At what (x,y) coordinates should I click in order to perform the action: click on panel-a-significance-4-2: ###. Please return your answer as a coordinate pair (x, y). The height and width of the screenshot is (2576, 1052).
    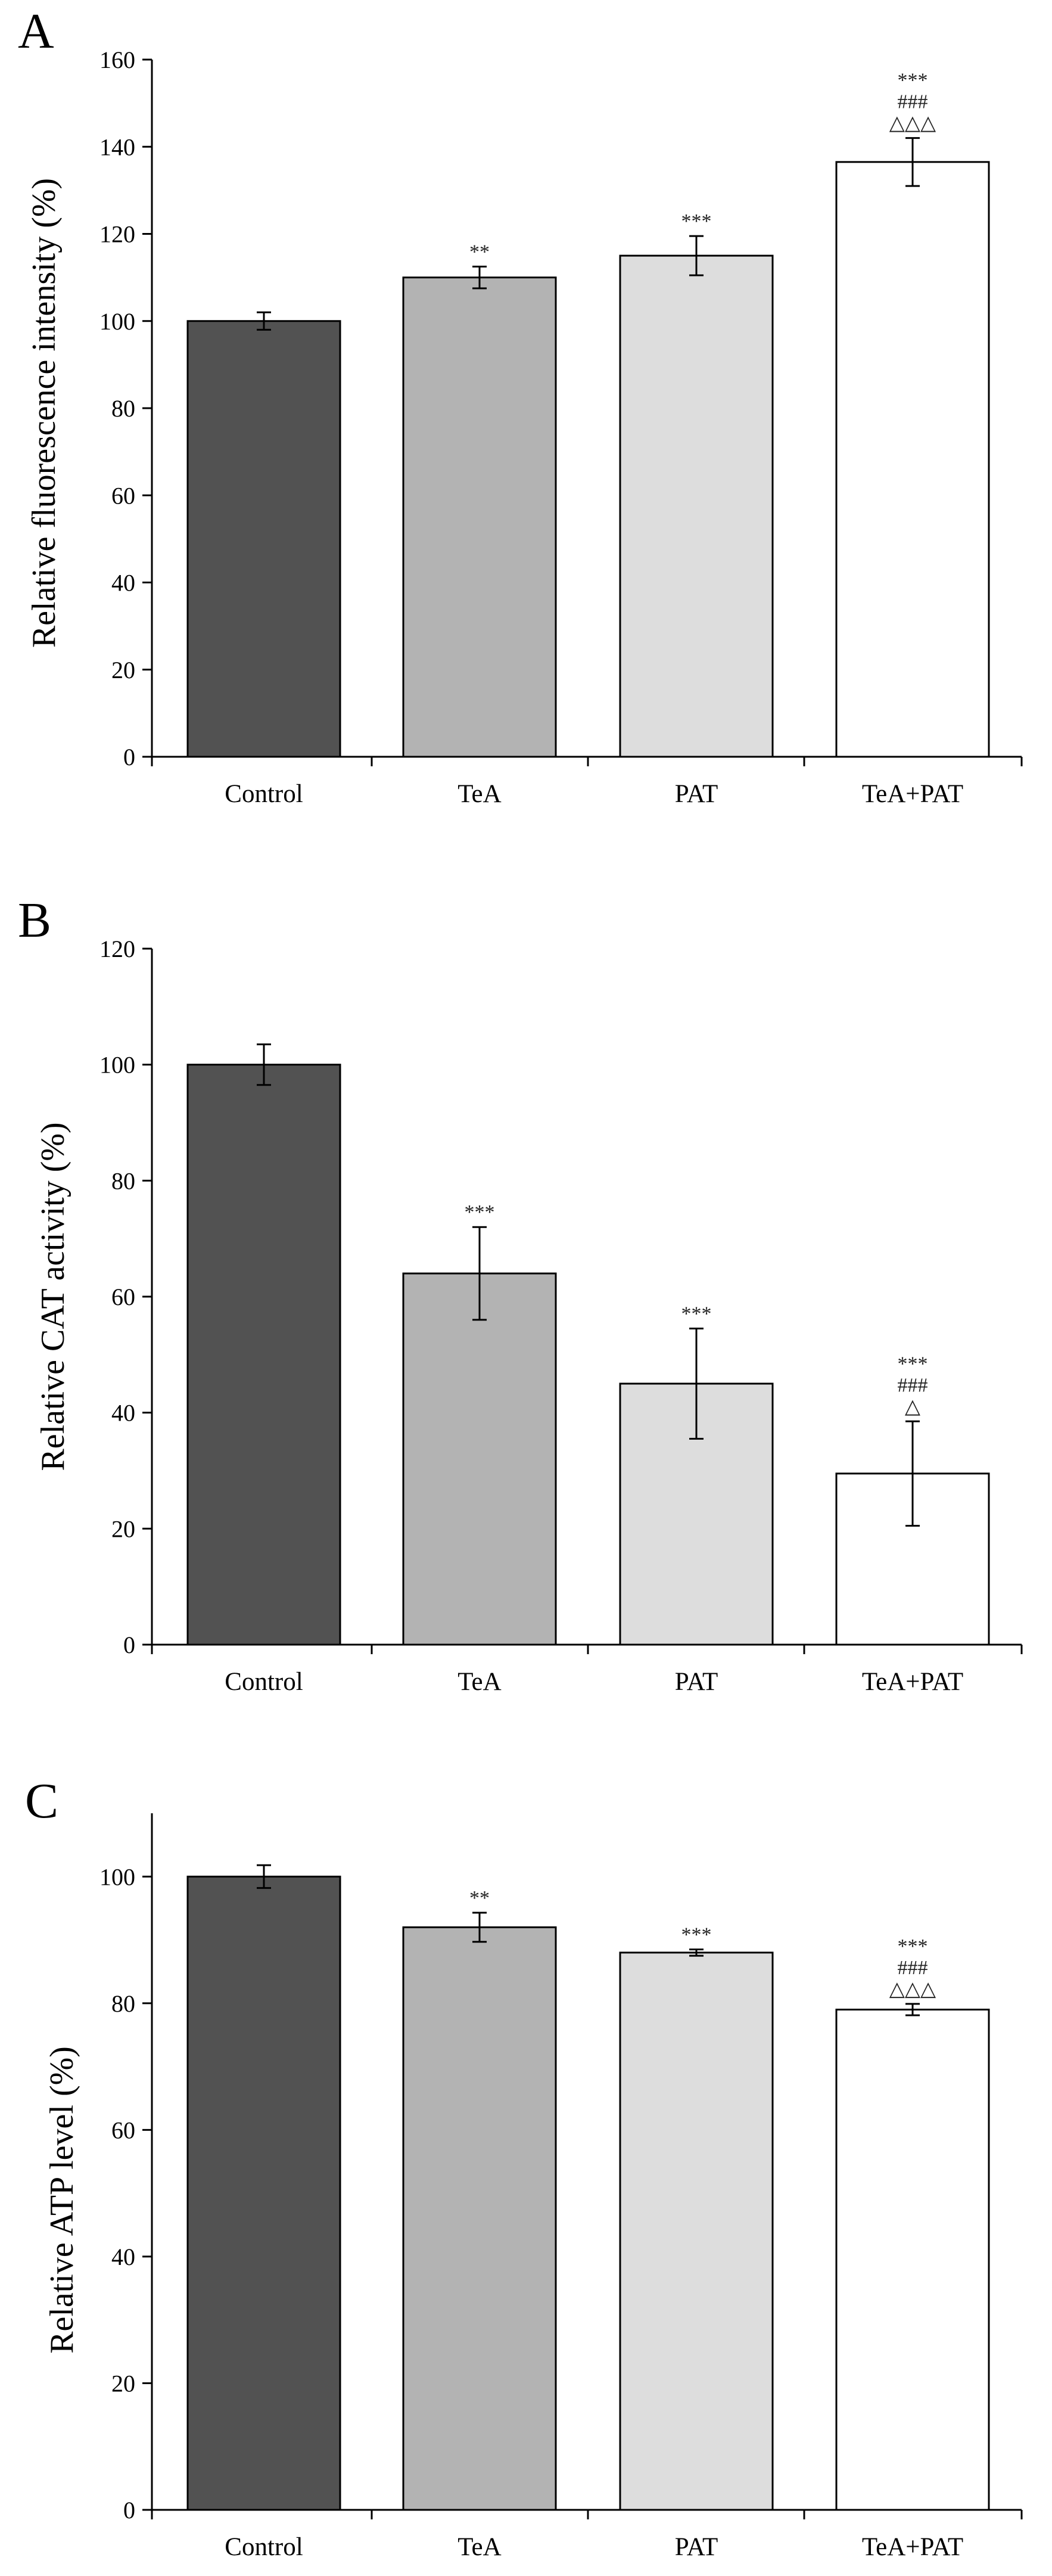
    Looking at the image, I should click on (913, 102).